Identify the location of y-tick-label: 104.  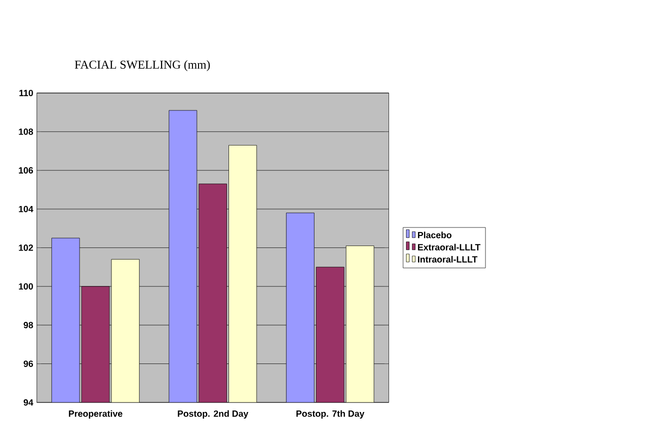
(26, 209).